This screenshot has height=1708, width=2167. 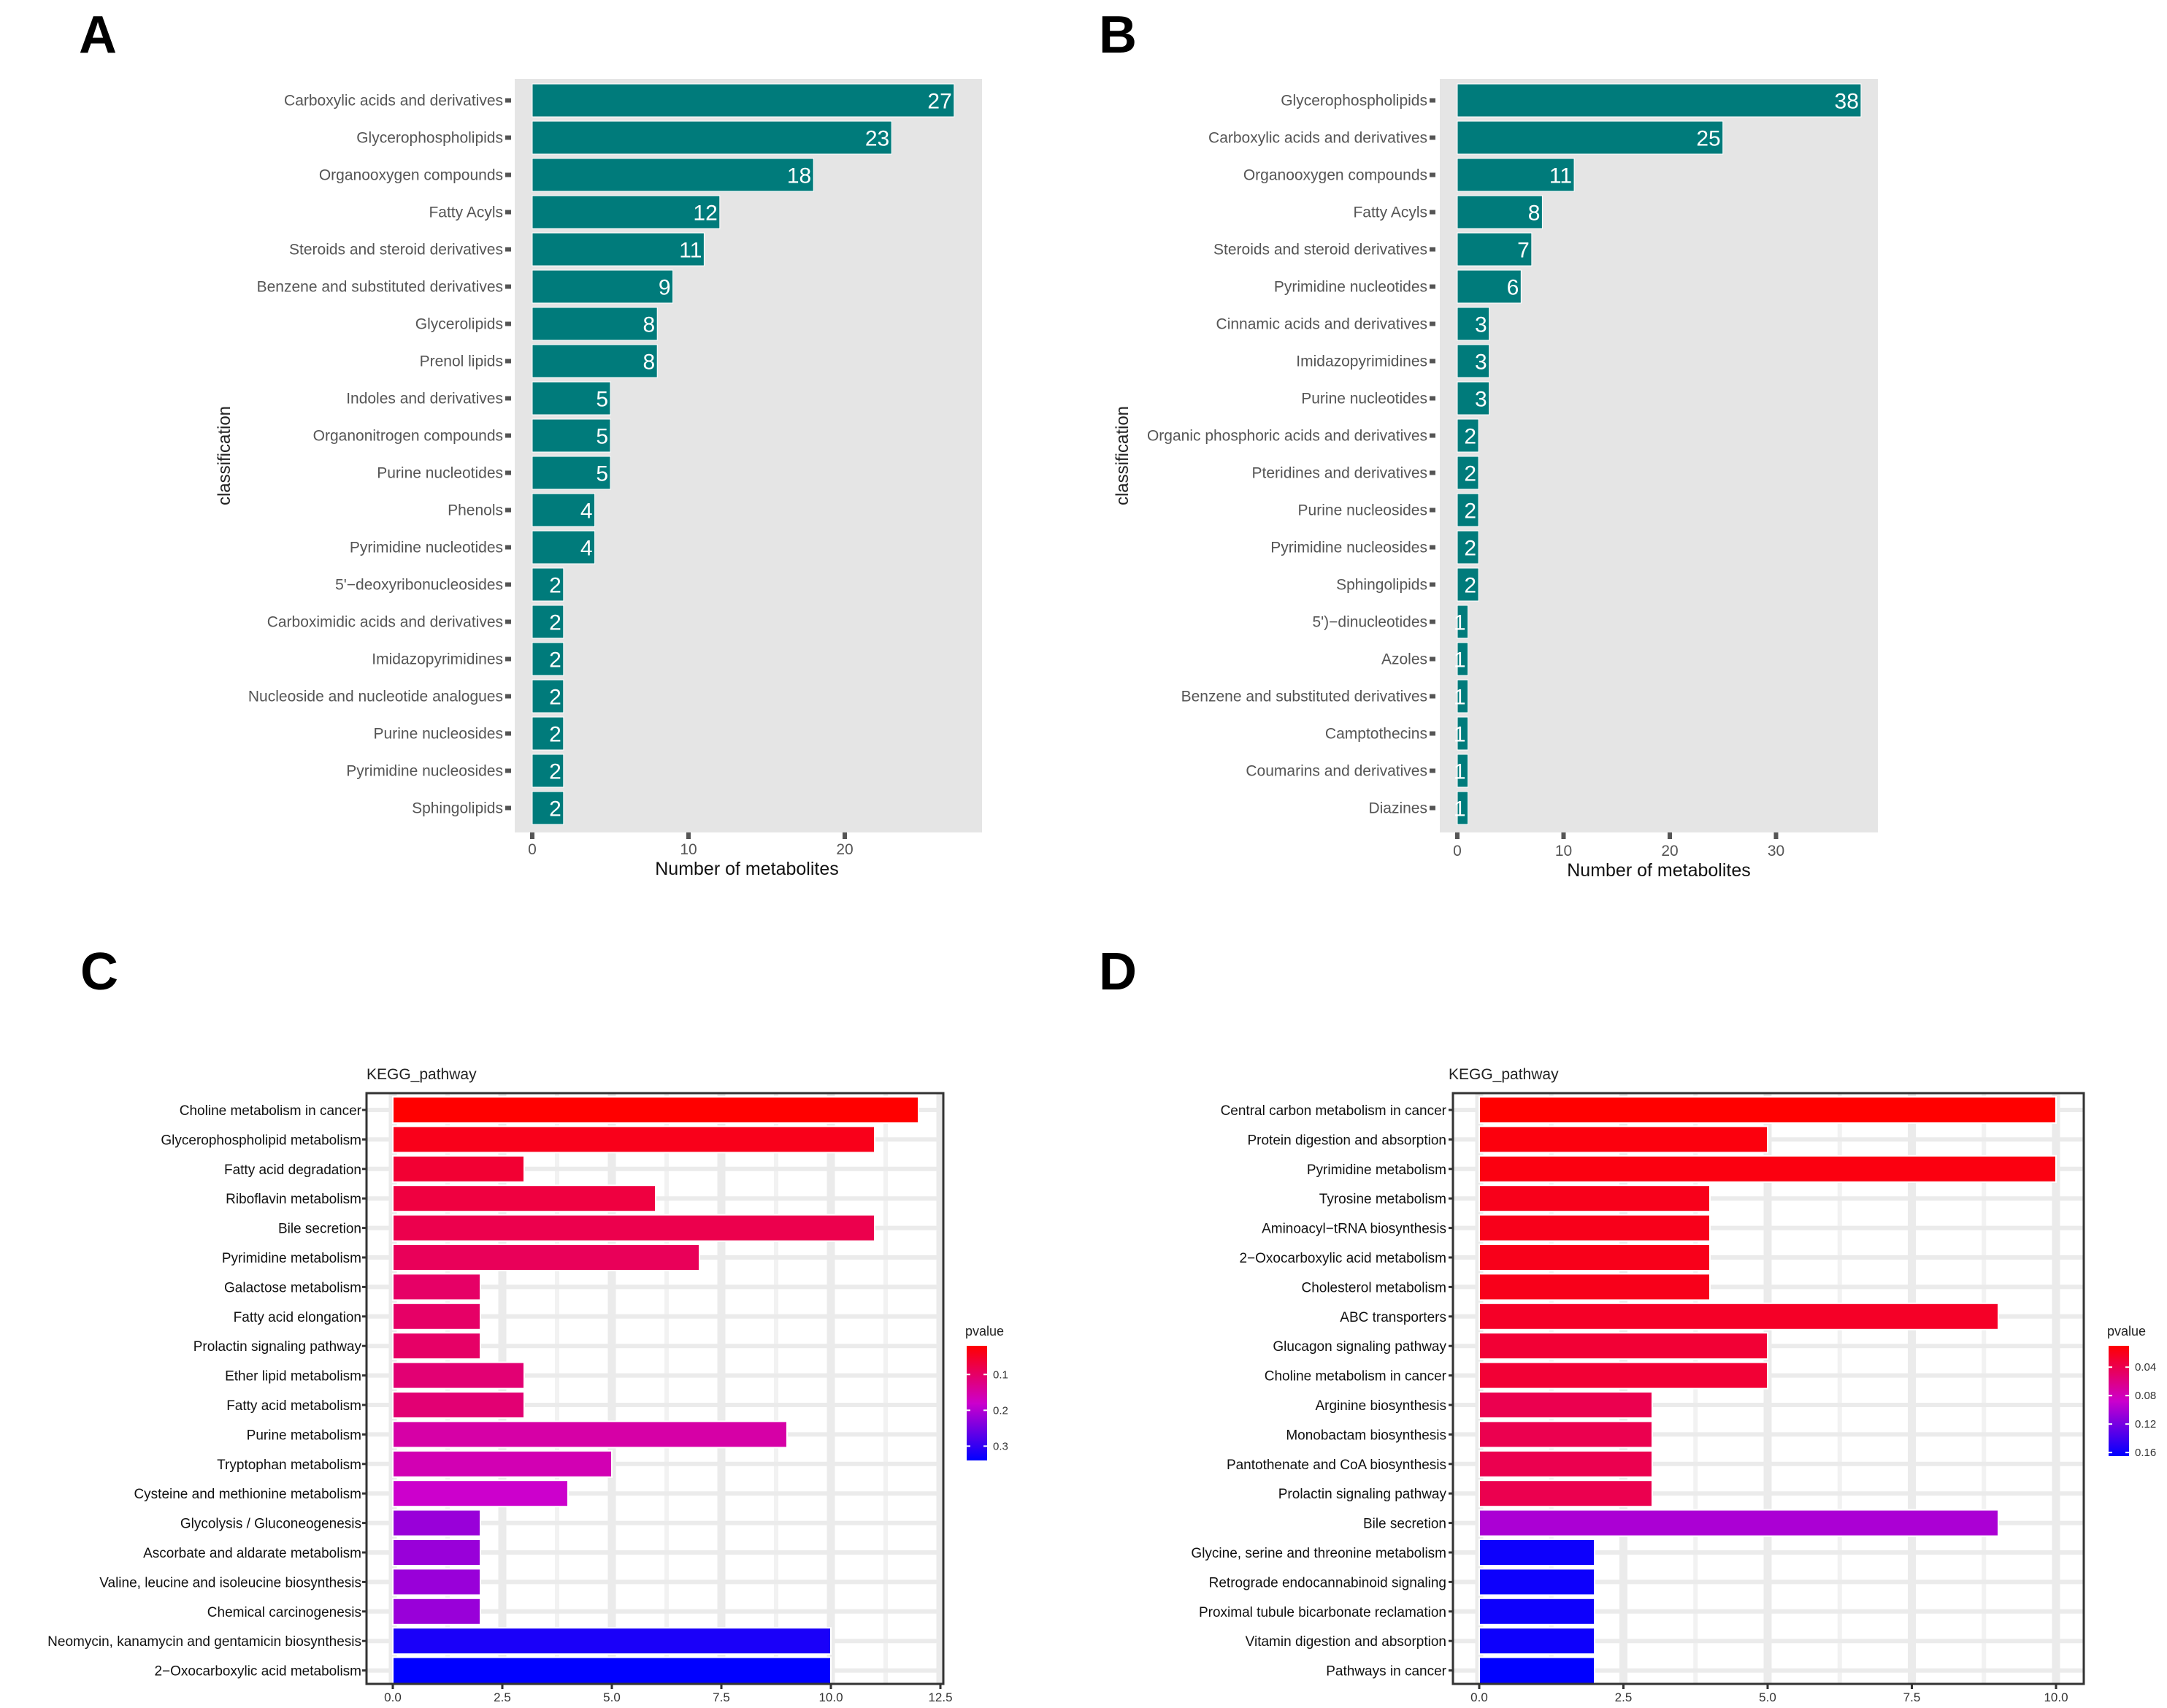 I want to click on category-label: Pyrimidine nucleosides, so click(x=424, y=771).